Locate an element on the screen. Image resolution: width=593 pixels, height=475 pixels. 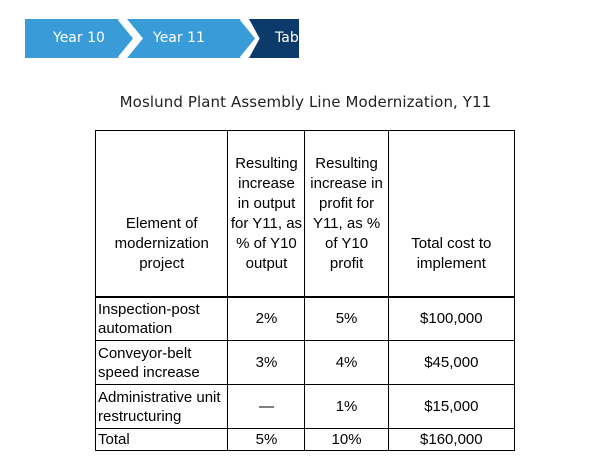
tab-table-shape is located at coordinates (274, 38).